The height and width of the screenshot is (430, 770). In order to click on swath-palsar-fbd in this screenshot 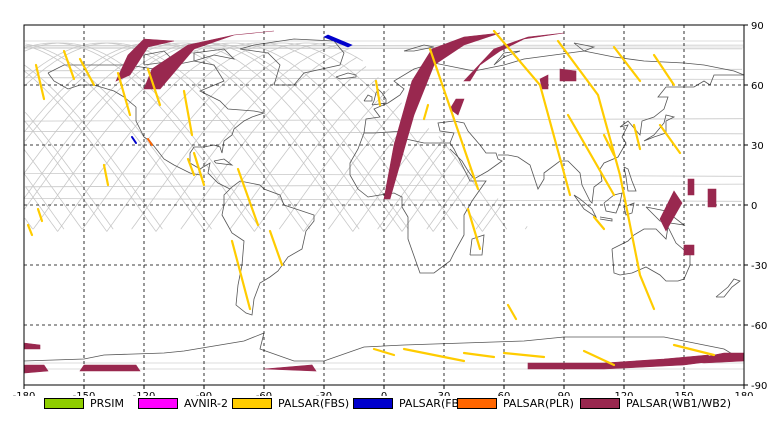, I will do `click(338, 41)`.